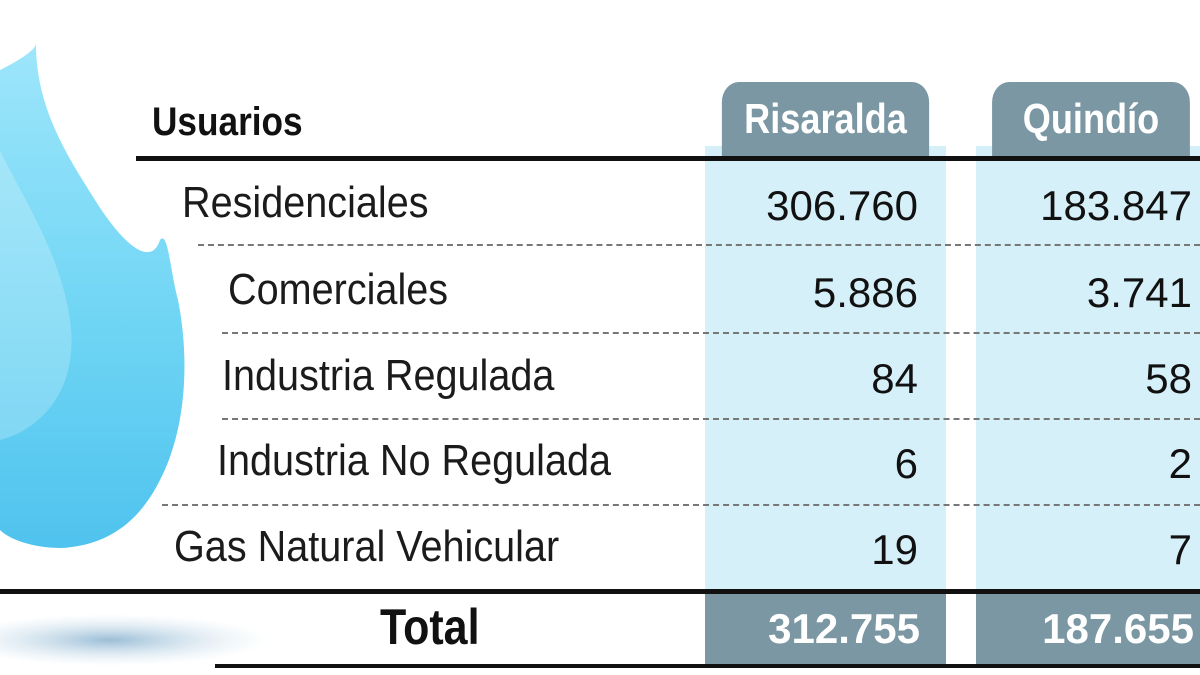  Describe the element at coordinates (338, 289) in the screenshot. I see `row-label-comerciales: Comerciales` at that location.